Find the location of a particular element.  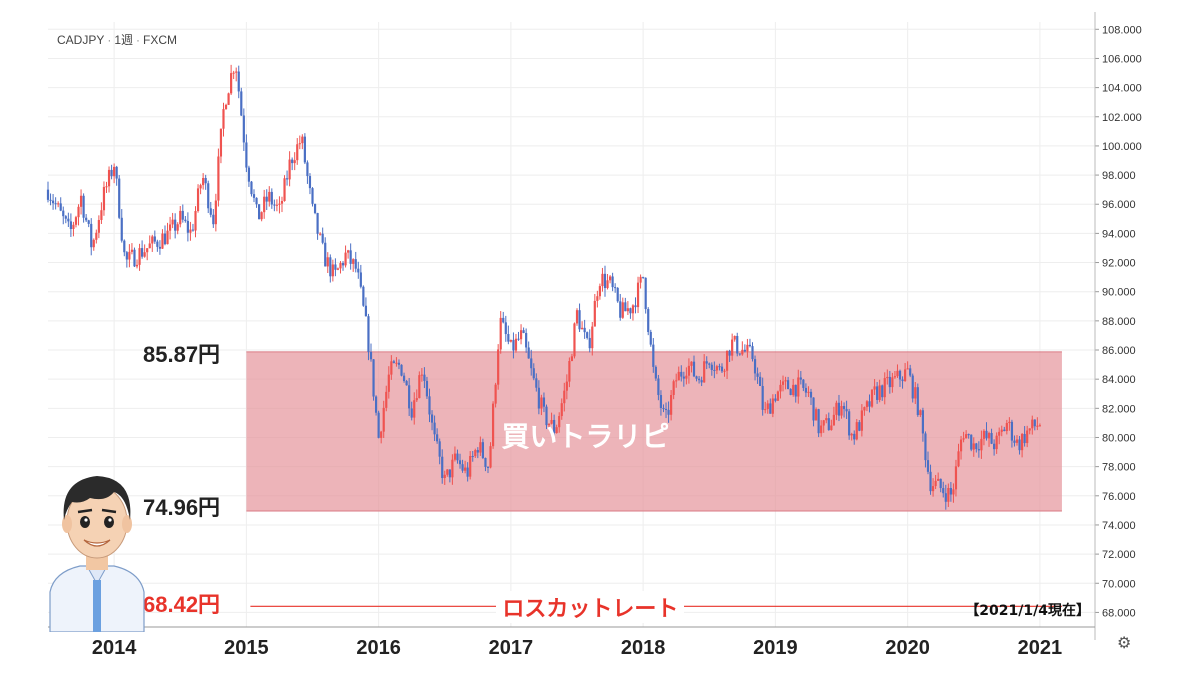

y-tick-label: 98.000 is located at coordinates (1119, 176).